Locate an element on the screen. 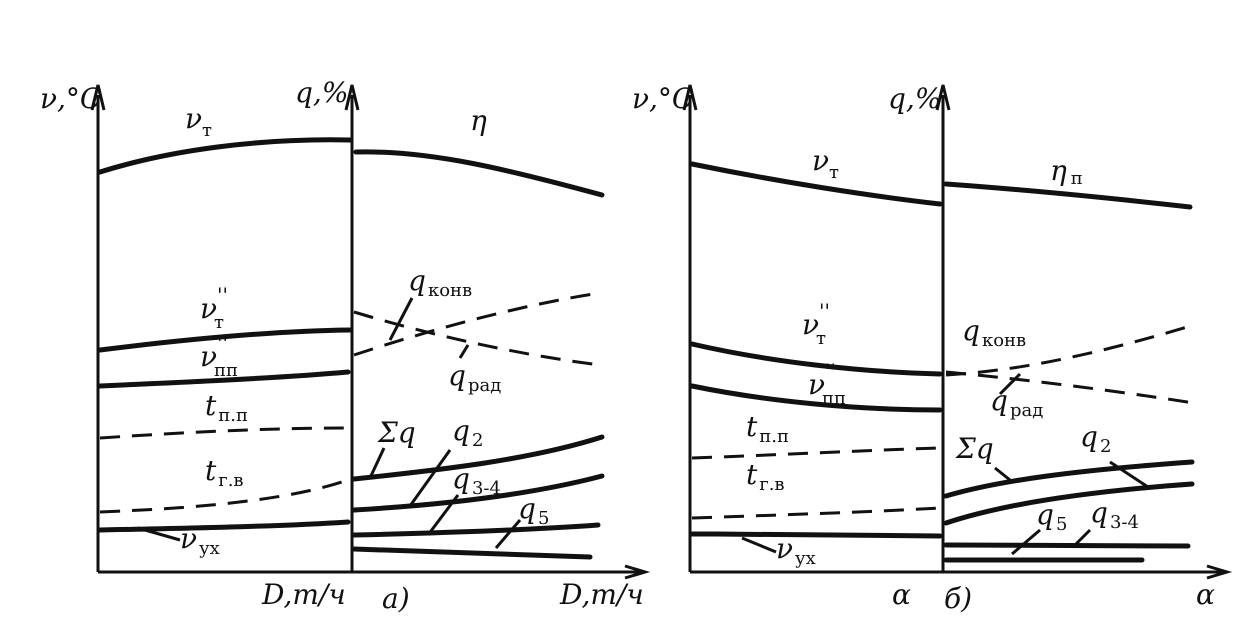  panel-a-left-y-arrow is located at coordinates (98, 97).